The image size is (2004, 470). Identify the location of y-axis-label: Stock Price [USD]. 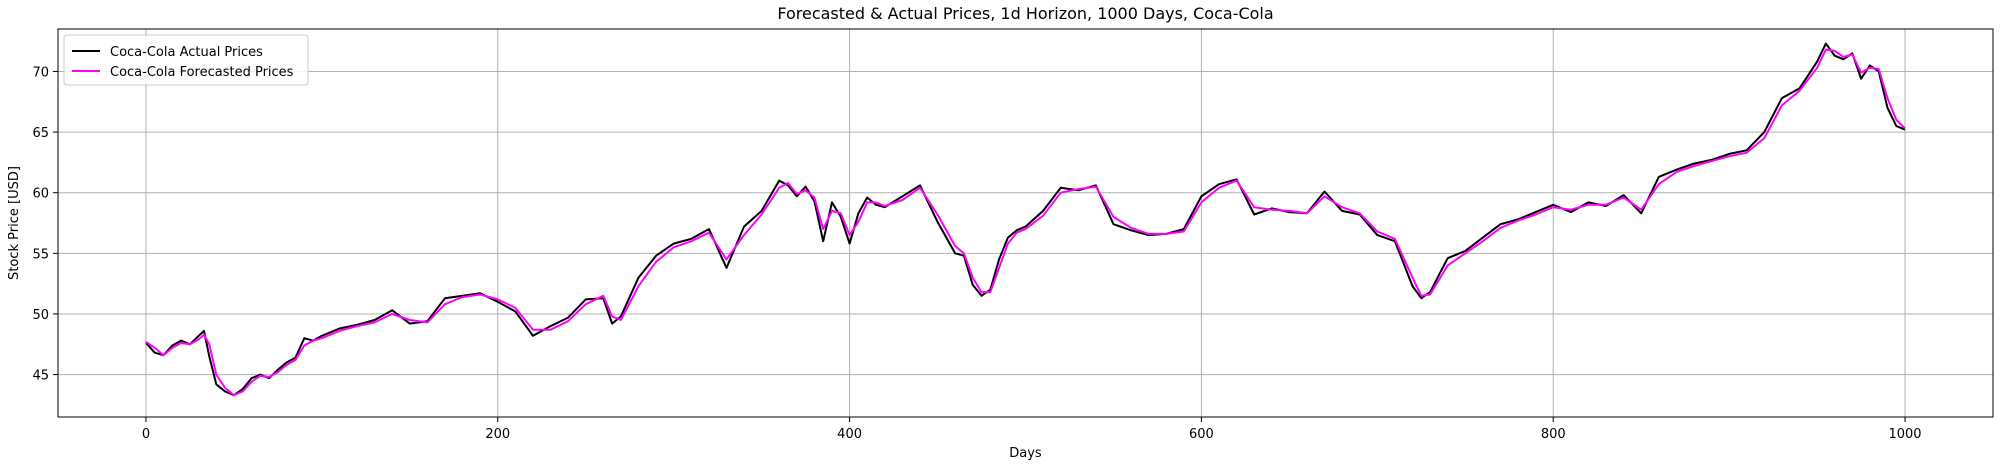
(14, 223).